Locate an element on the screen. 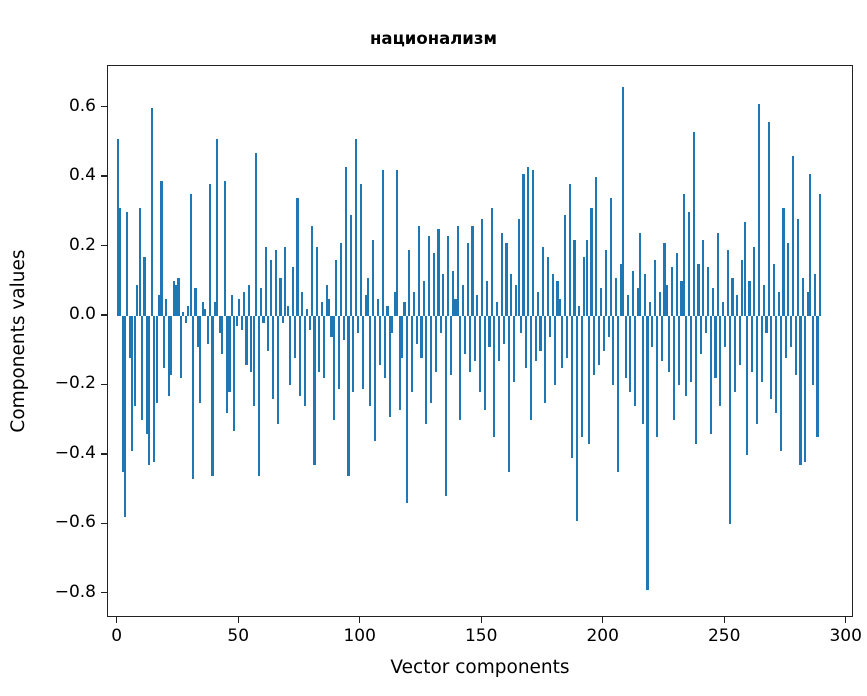 Image resolution: width=867 pixels, height=696 pixels. x-tick-label: 200 is located at coordinates (602, 636).